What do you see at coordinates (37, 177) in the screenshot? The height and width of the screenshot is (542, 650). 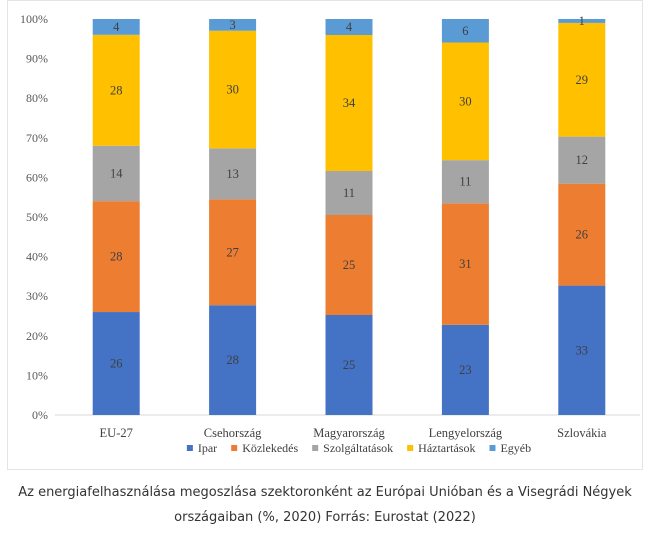 I see `y-tick-label: 60%` at bounding box center [37, 177].